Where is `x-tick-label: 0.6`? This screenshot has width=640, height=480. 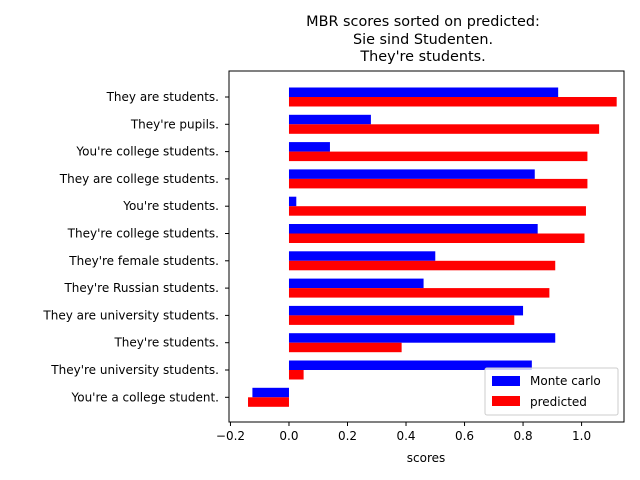
x-tick-label: 0.6 is located at coordinates (464, 436).